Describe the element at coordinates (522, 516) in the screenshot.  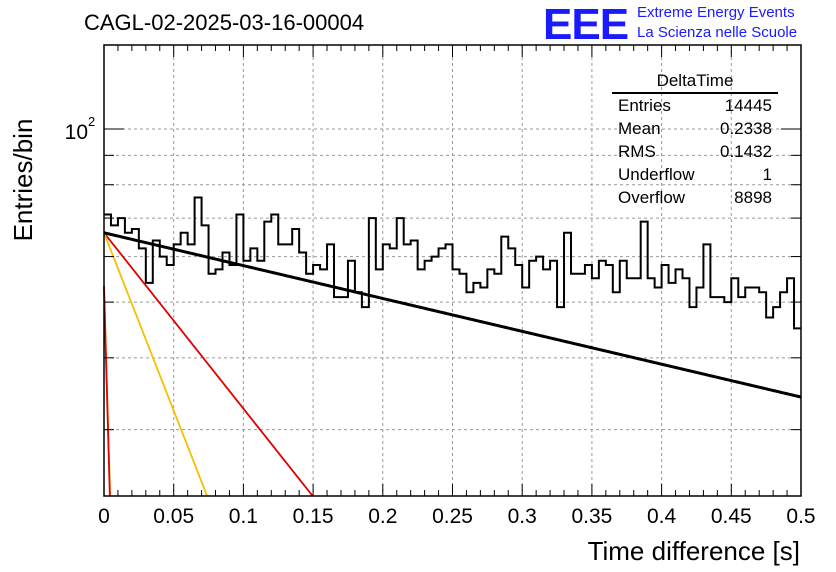
I see `x-tick-label: 0.3` at that location.